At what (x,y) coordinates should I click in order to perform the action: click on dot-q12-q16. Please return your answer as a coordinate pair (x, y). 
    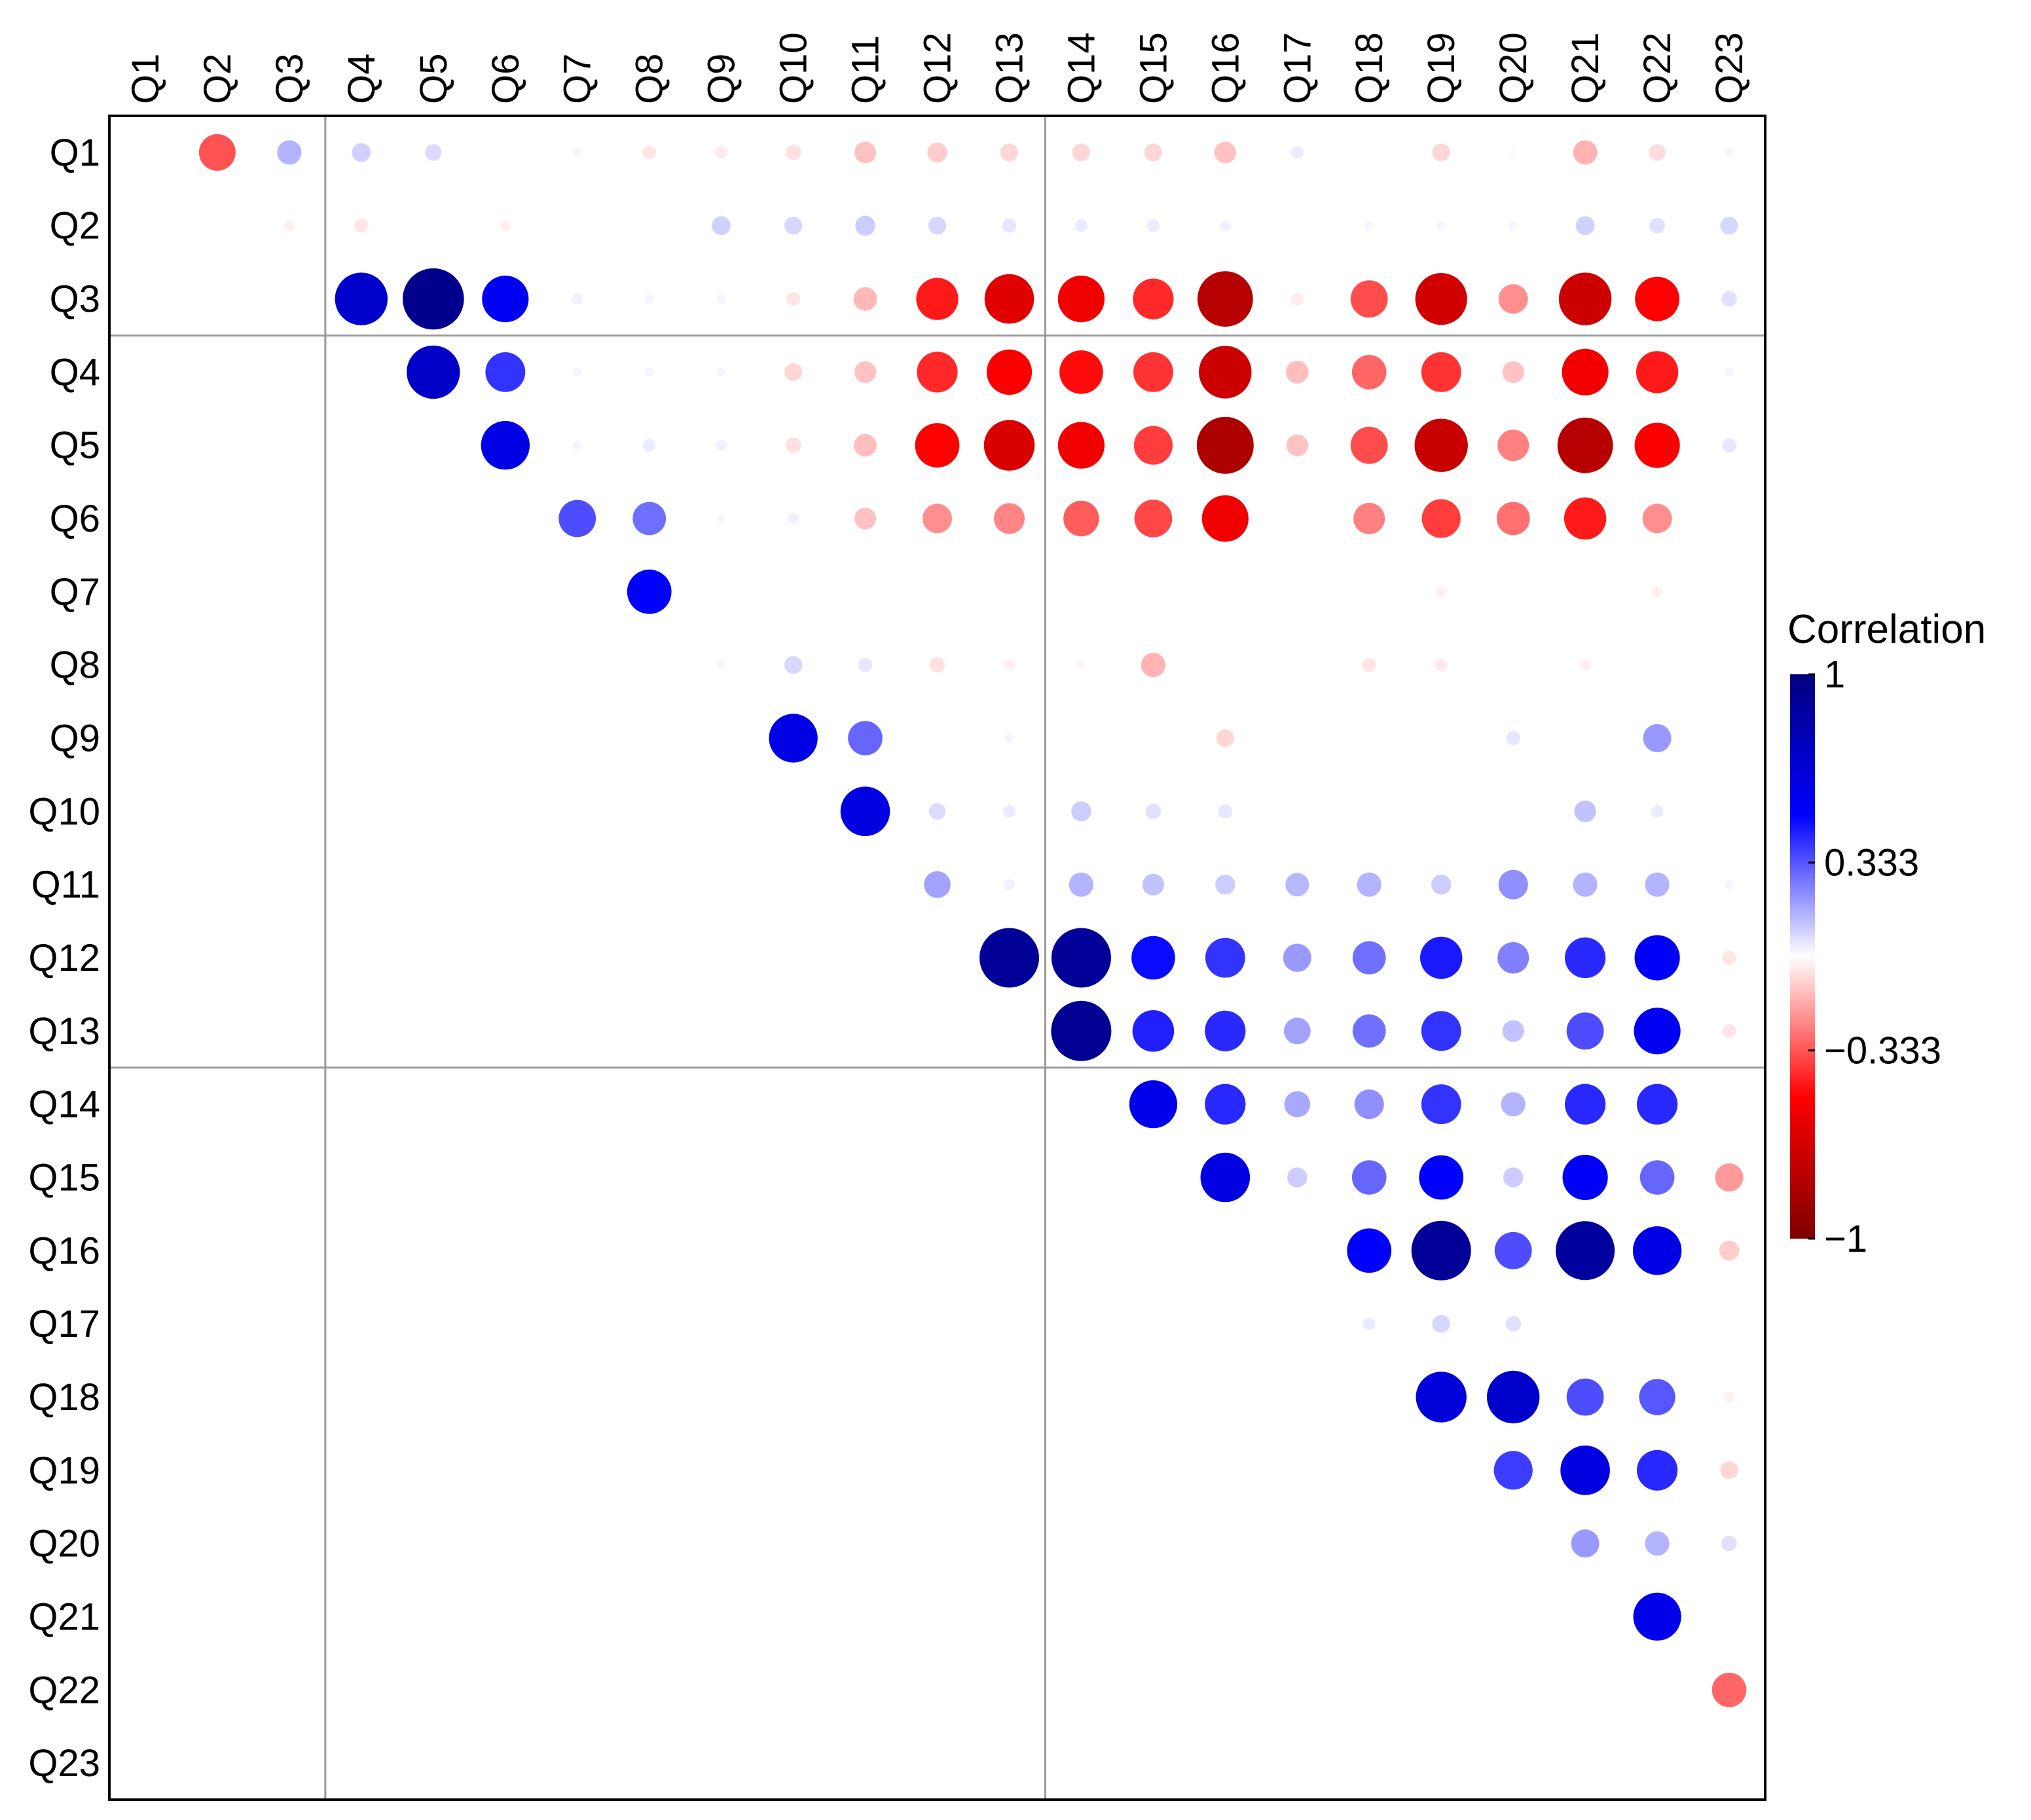
    Looking at the image, I should click on (1225, 957).